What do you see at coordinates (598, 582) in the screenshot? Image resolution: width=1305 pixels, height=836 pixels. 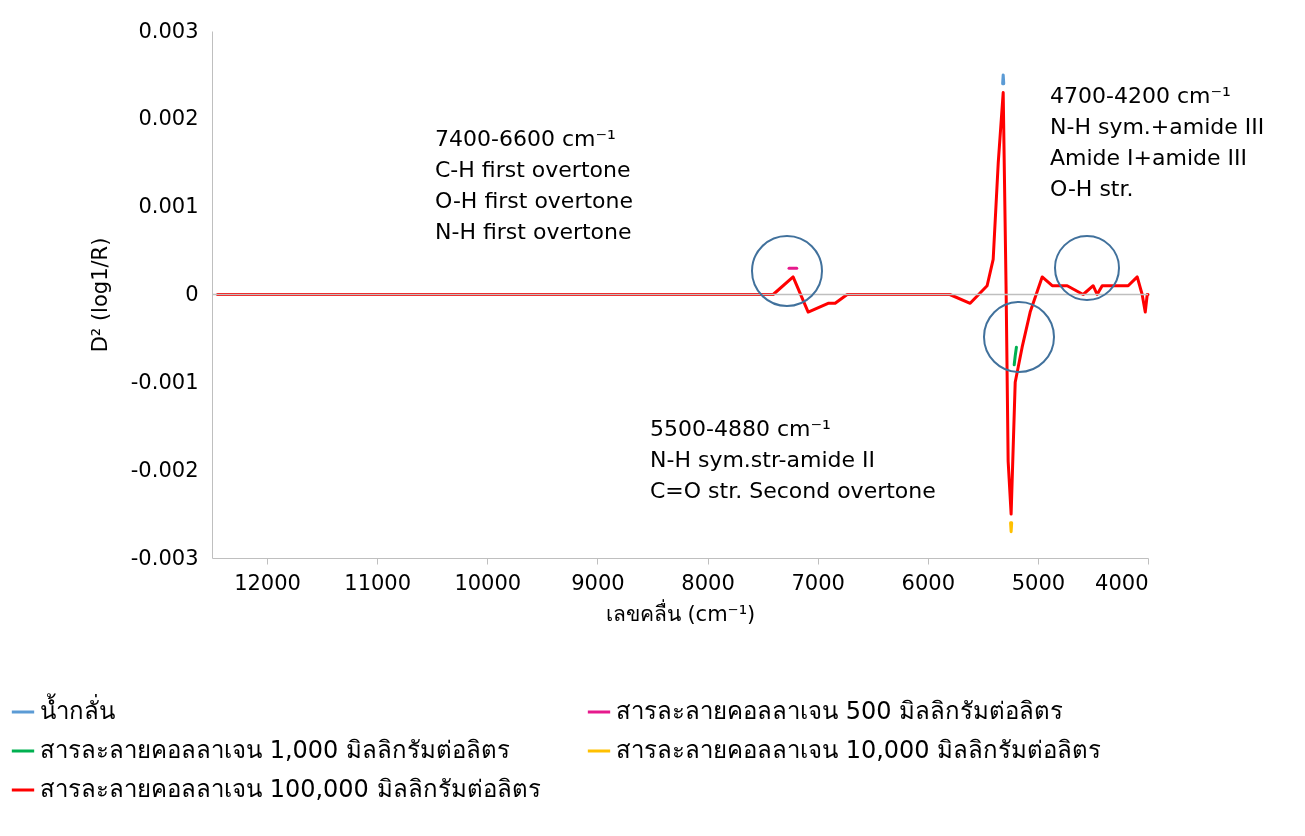 I see `x-tick-label: 9000` at bounding box center [598, 582].